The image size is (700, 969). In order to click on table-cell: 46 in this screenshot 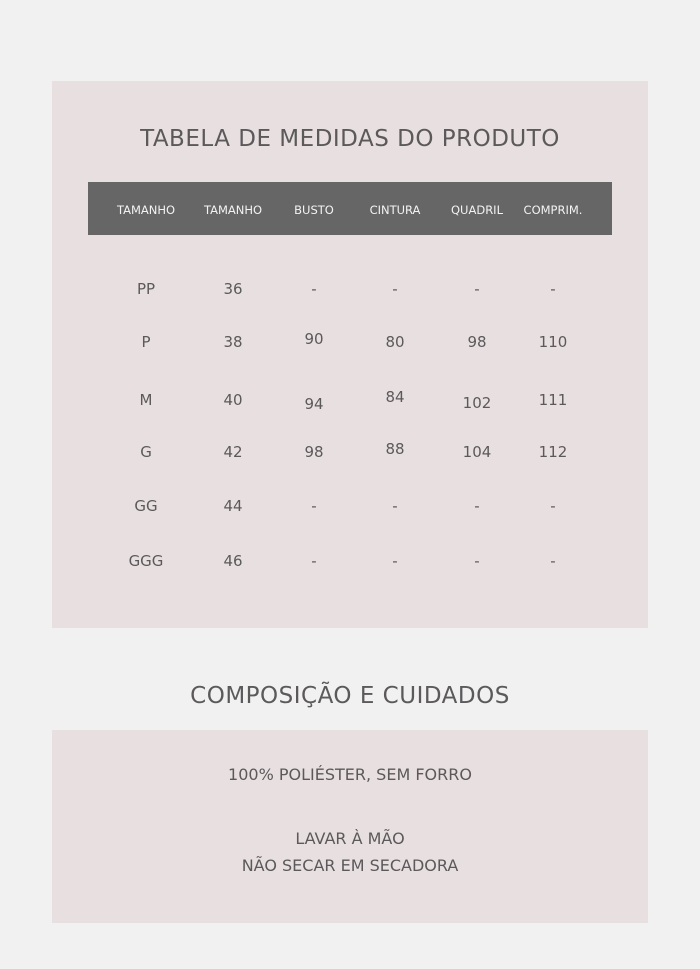, I will do `click(233, 561)`.